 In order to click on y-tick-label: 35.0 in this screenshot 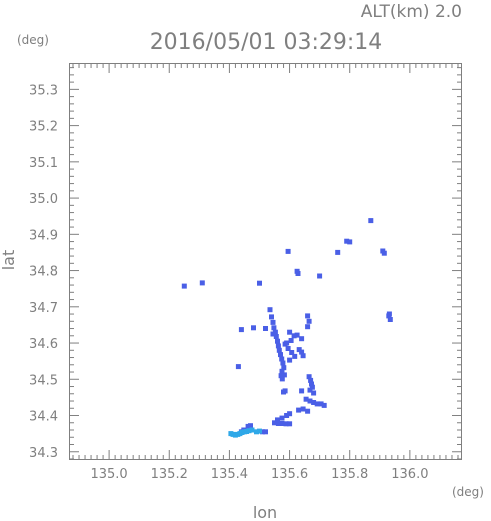, I will do `click(43, 199)`.